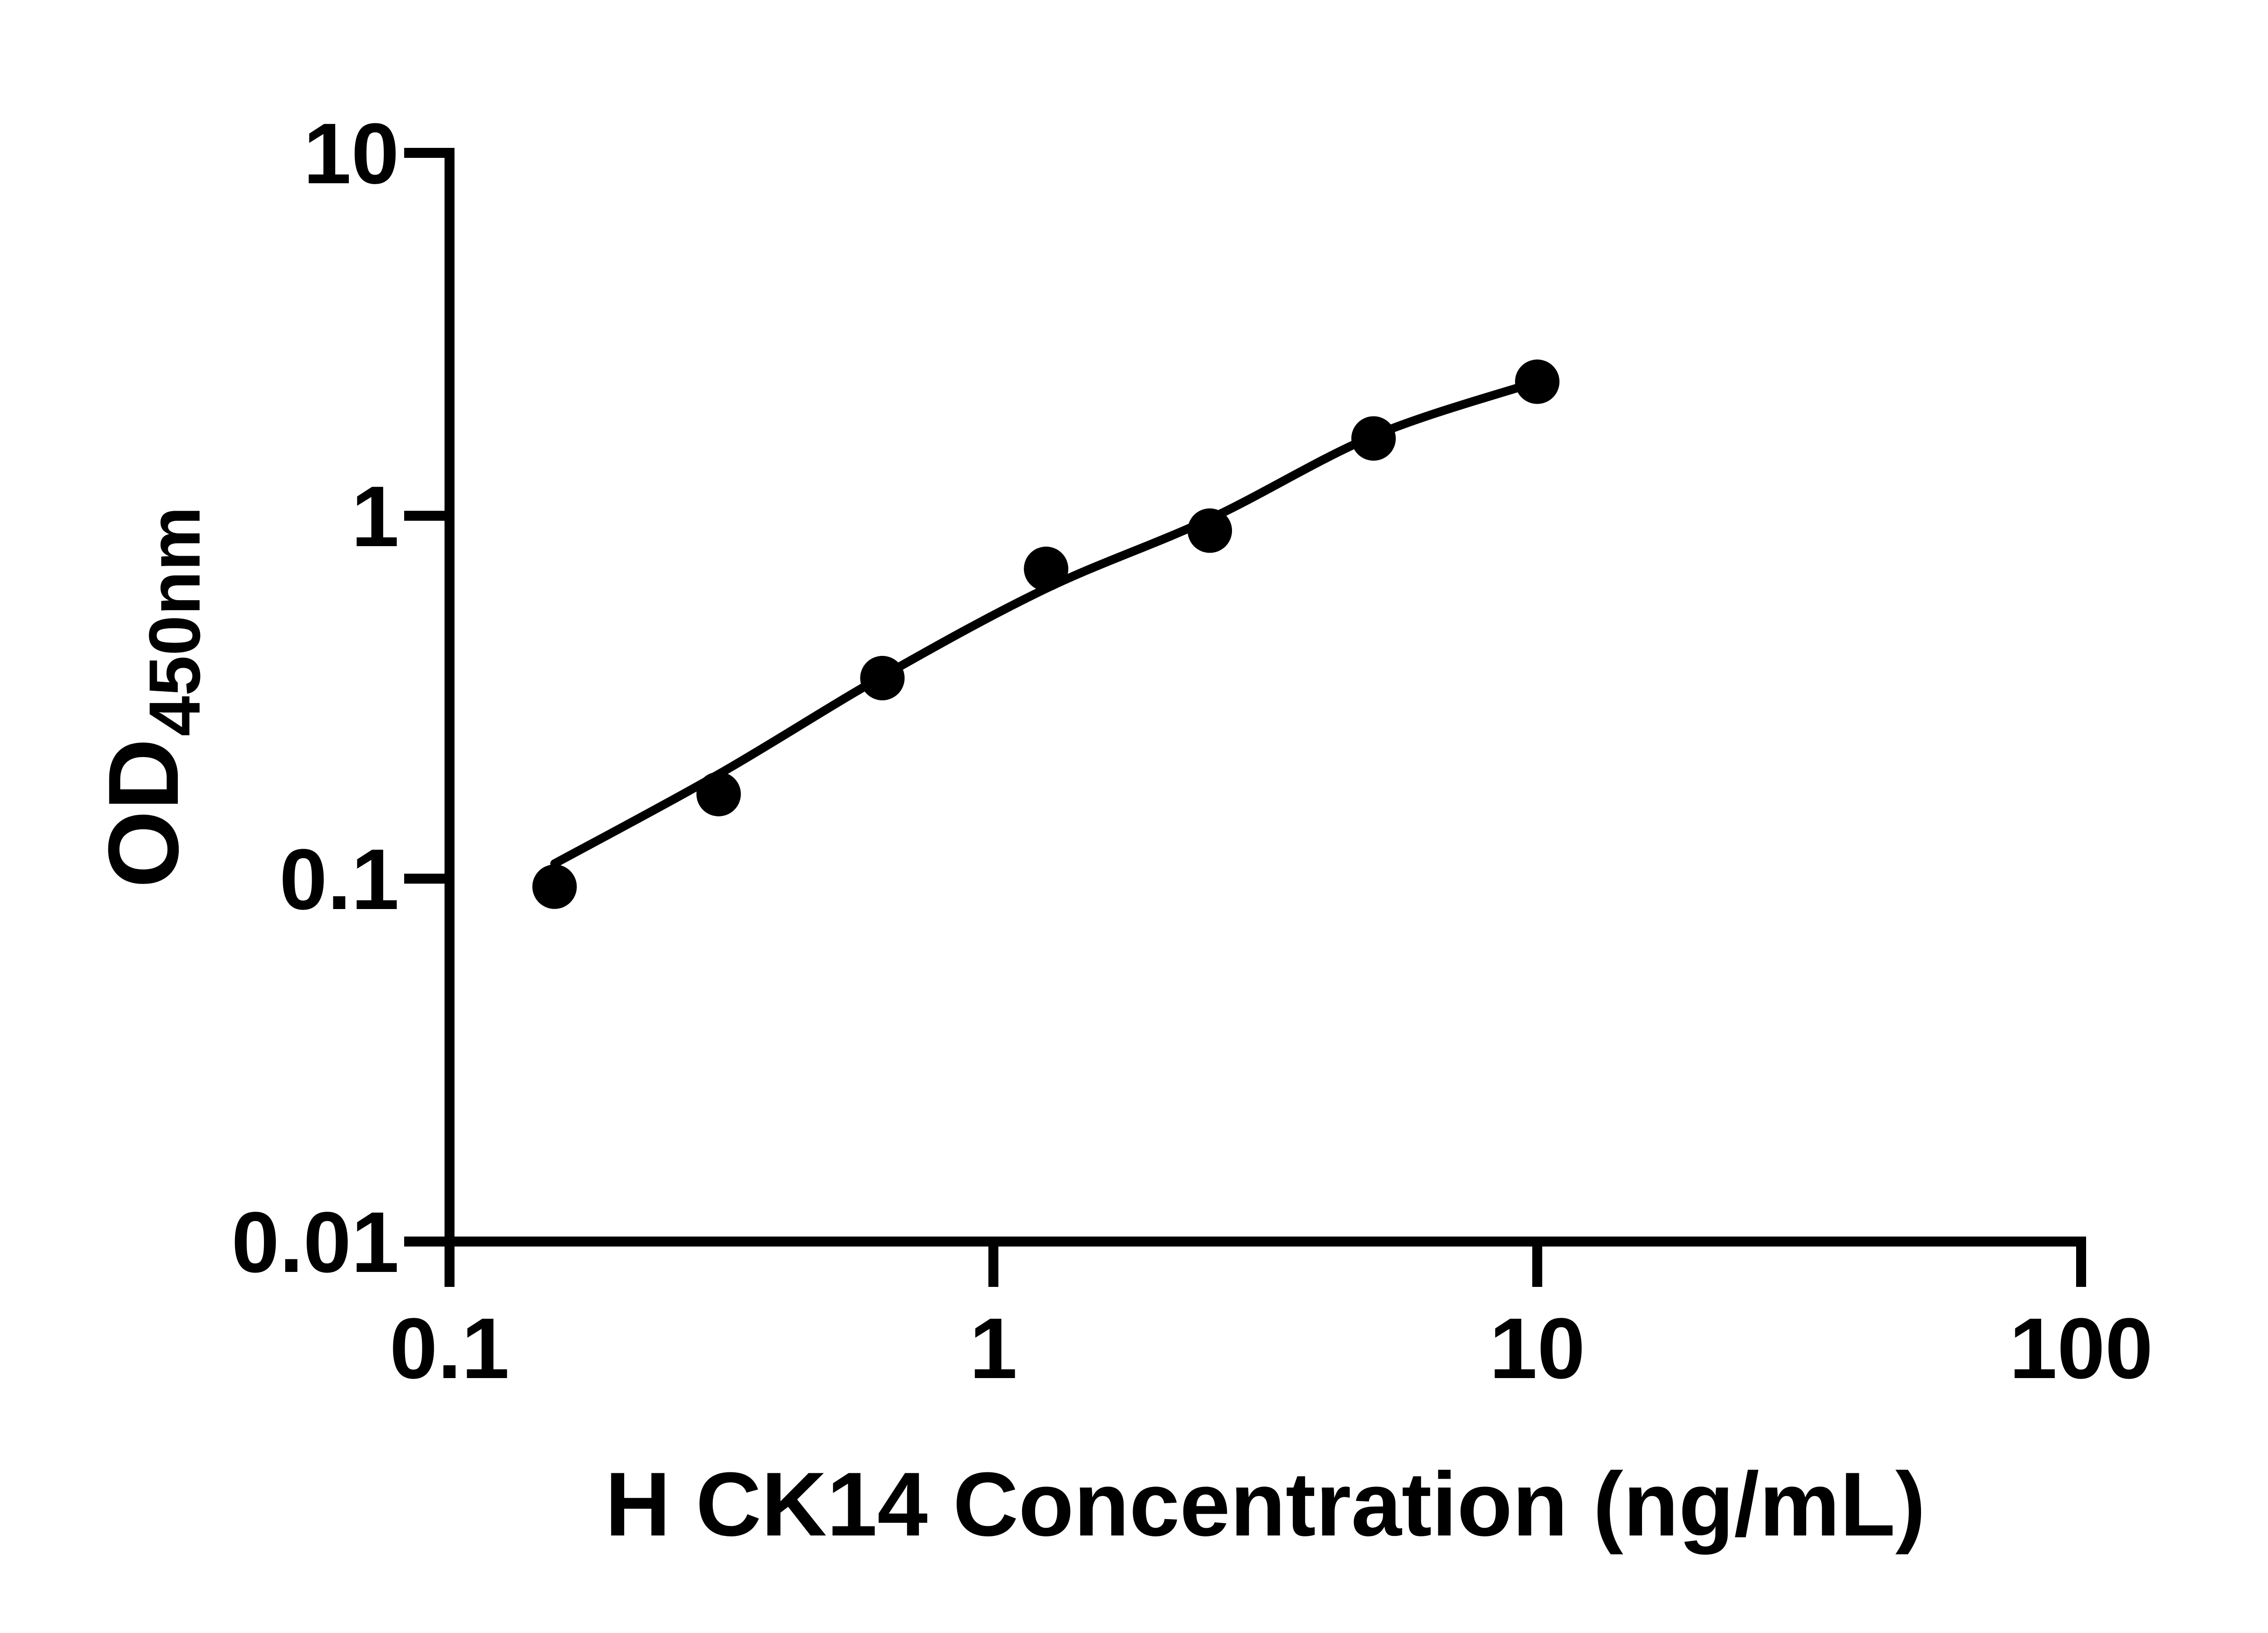  Describe the element at coordinates (339, 879) in the screenshot. I see `y-tick-label-0.1: 0.1` at that location.